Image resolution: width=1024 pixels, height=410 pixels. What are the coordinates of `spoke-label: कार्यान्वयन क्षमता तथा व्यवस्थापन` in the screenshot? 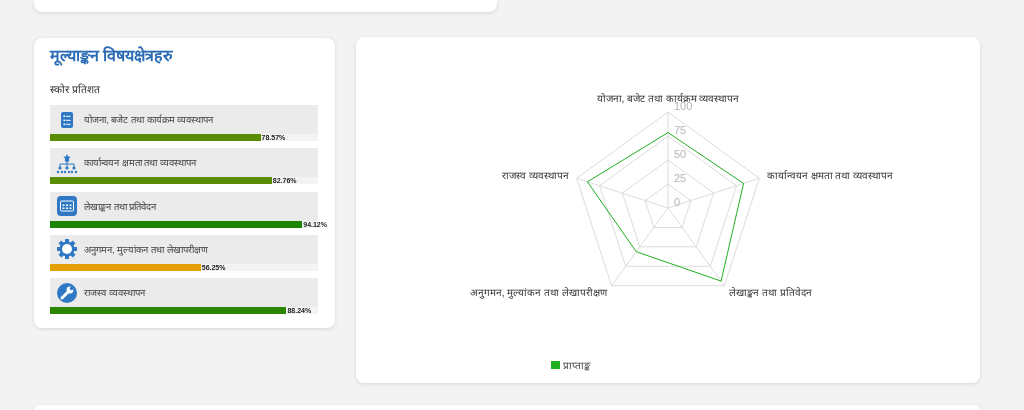 It's located at (830, 176).